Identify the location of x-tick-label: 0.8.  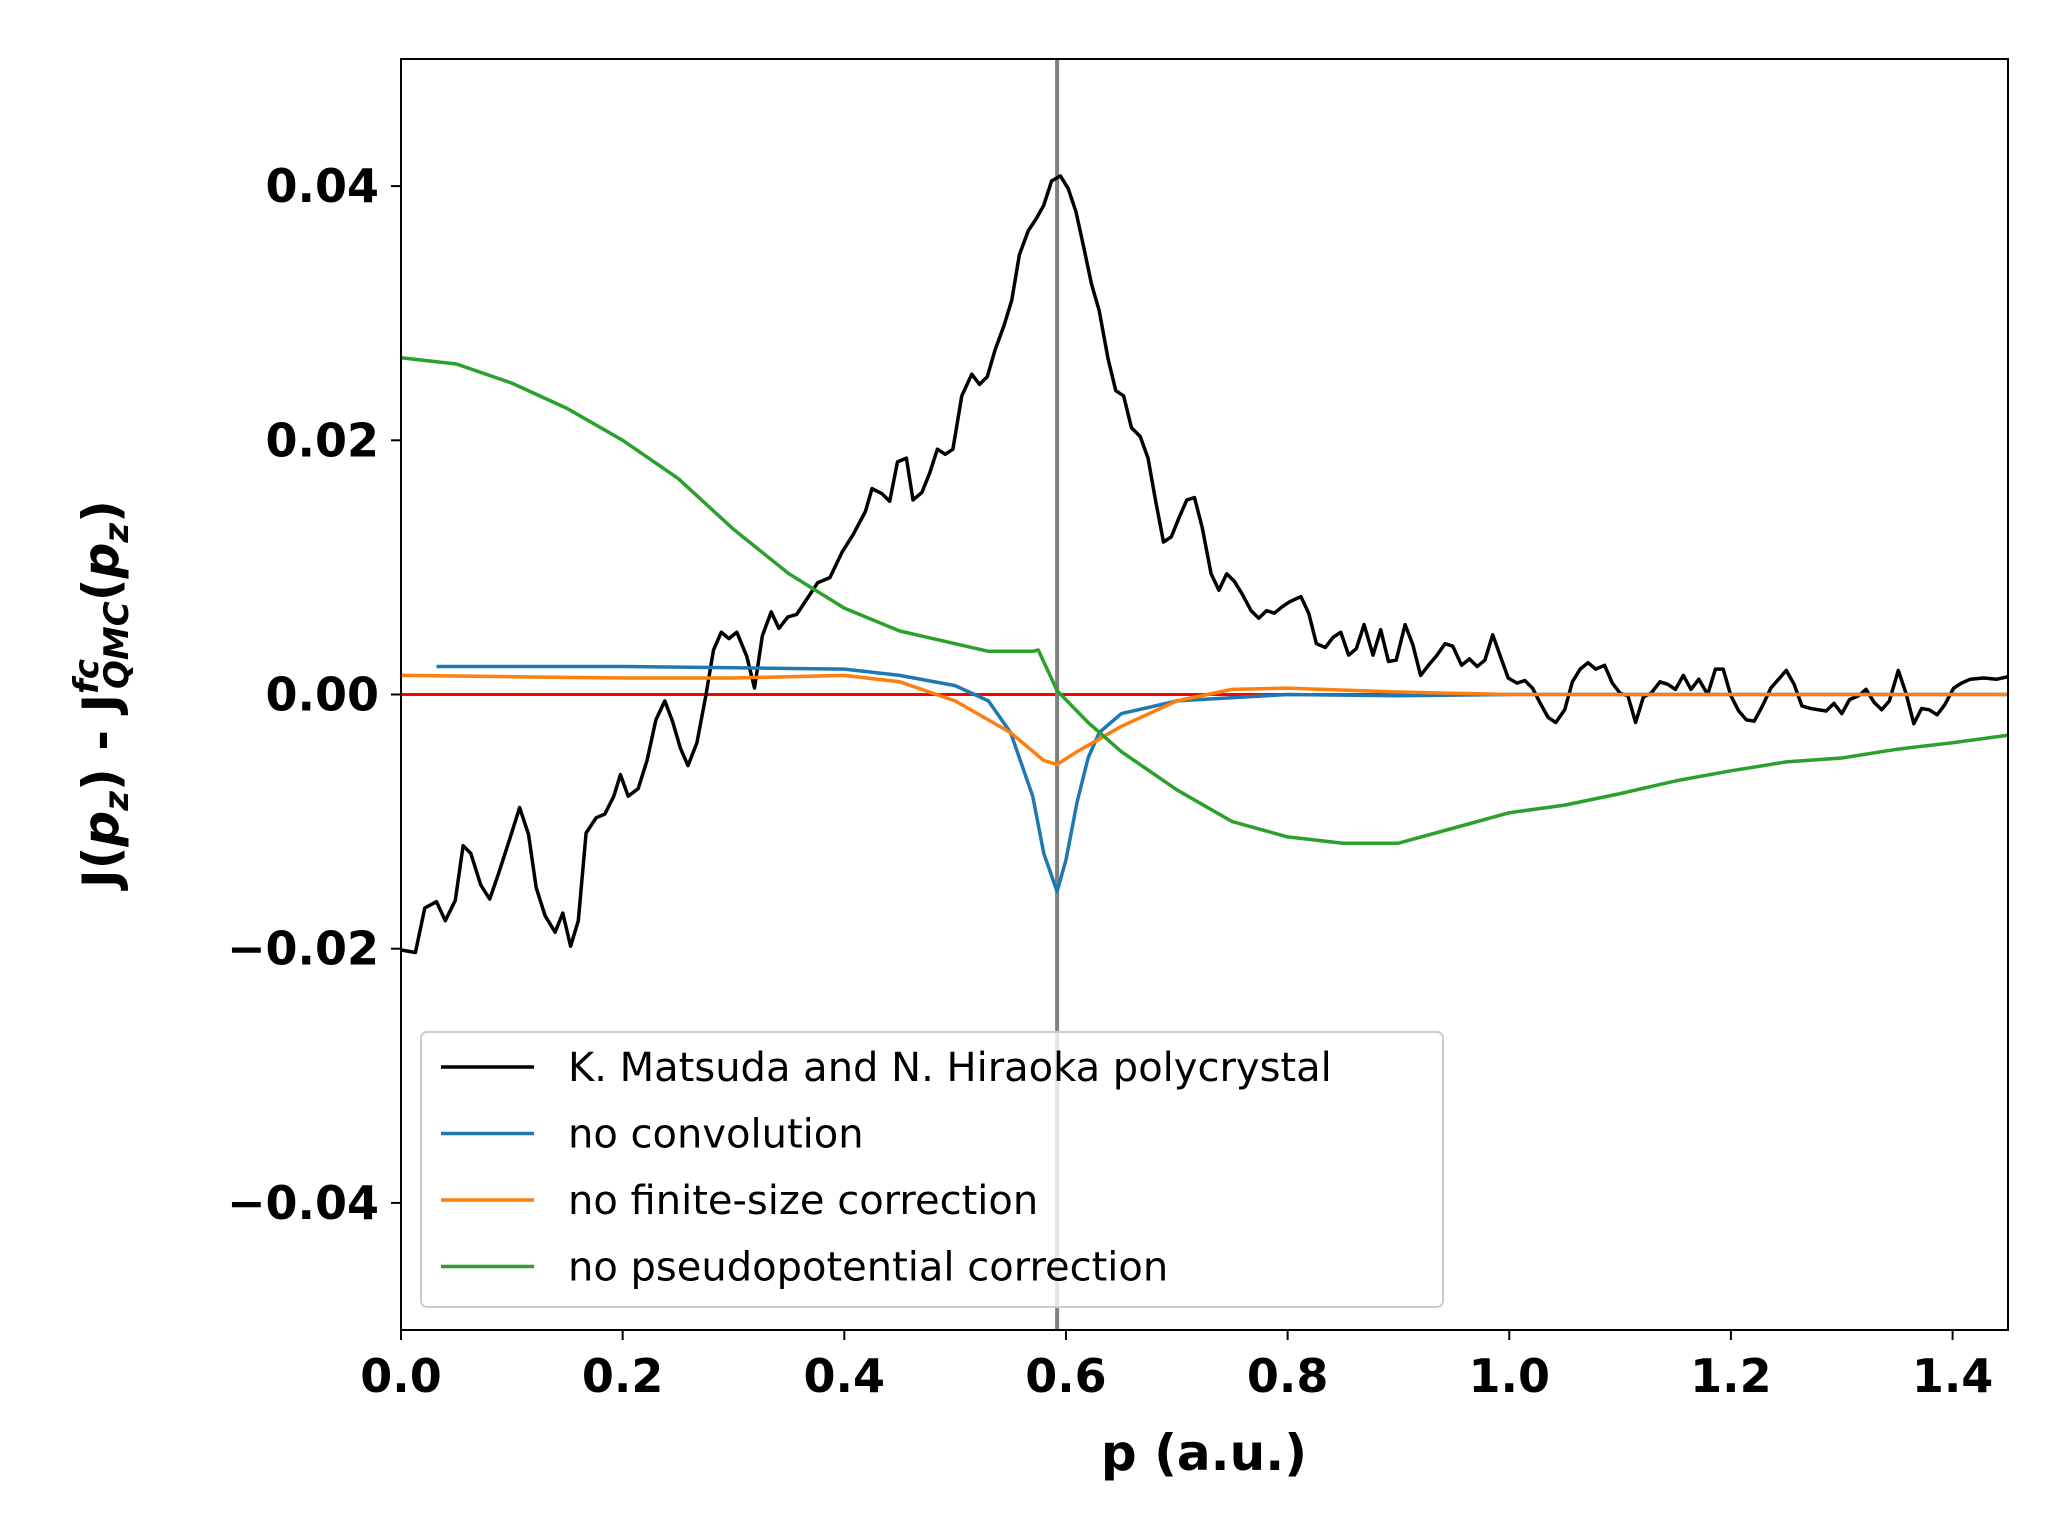
(1288, 1376).